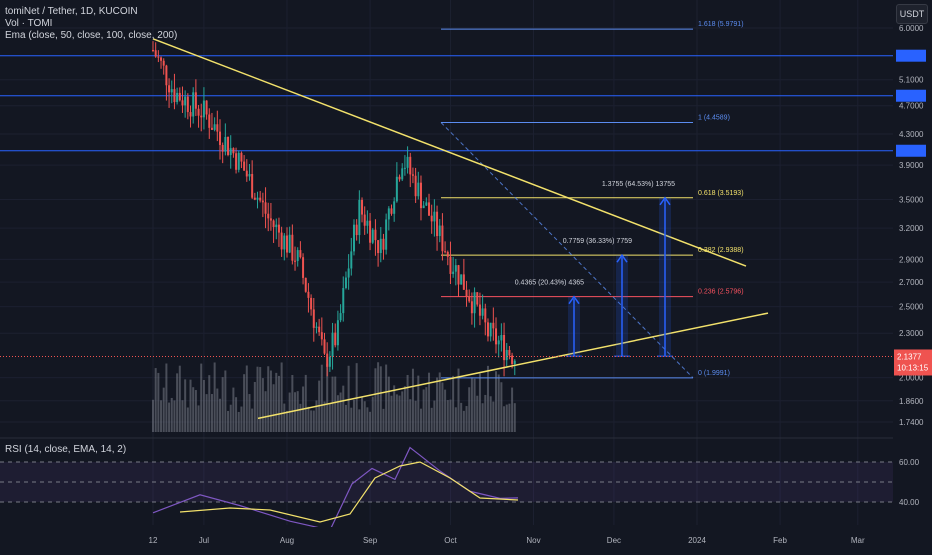  Describe the element at coordinates (911, 165) in the screenshot. I see `price-tick-label: 3.9000` at that location.